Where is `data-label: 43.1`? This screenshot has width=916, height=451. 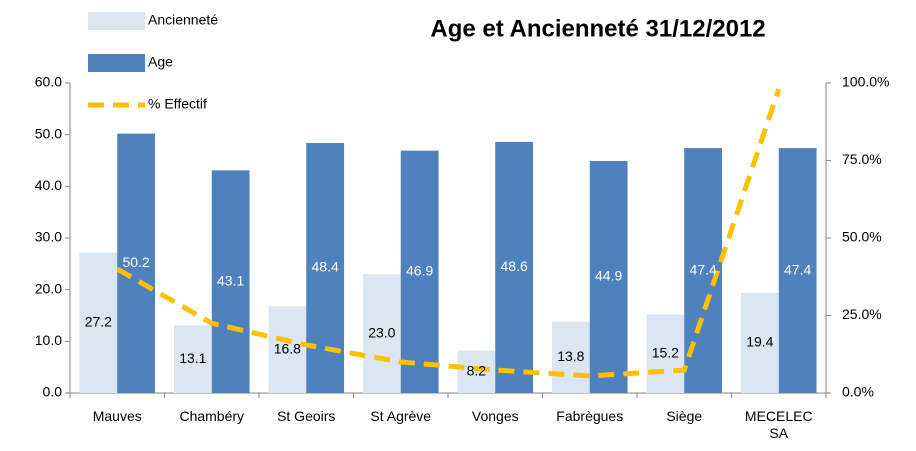
data-label: 43.1 is located at coordinates (230, 280).